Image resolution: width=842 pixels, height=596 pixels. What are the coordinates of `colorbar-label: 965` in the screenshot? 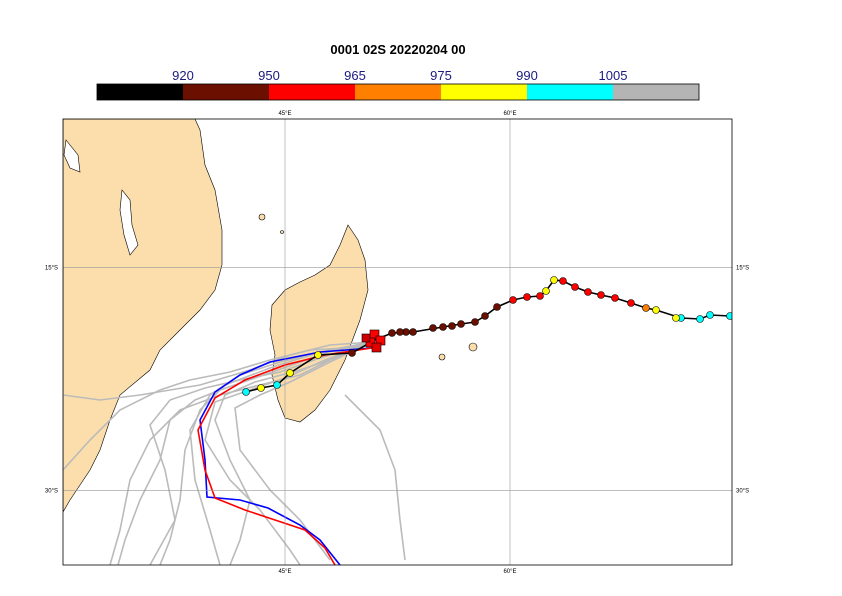 It's located at (355, 75).